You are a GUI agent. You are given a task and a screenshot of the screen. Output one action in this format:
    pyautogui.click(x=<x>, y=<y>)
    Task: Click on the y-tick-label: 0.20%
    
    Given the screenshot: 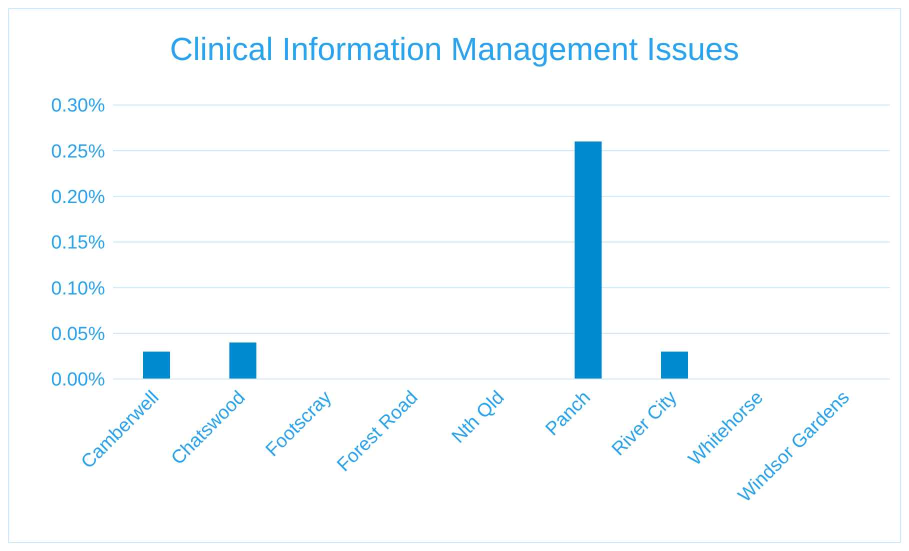 What is the action you would take?
    pyautogui.click(x=78, y=197)
    